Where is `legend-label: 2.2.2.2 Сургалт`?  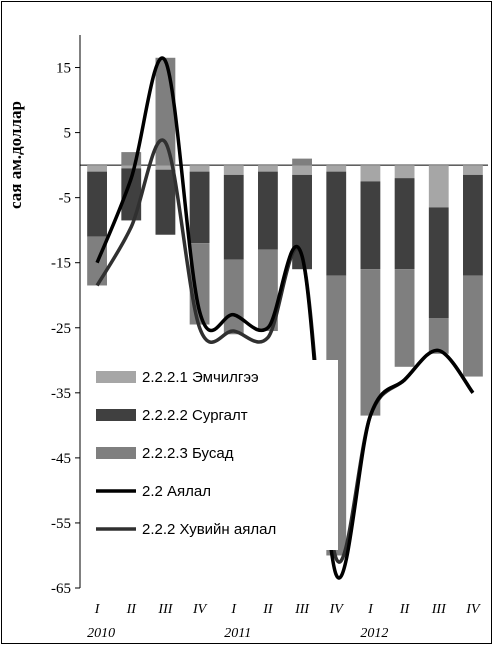
legend-label: 2.2.2.2 Сургалт is located at coordinates (195, 415).